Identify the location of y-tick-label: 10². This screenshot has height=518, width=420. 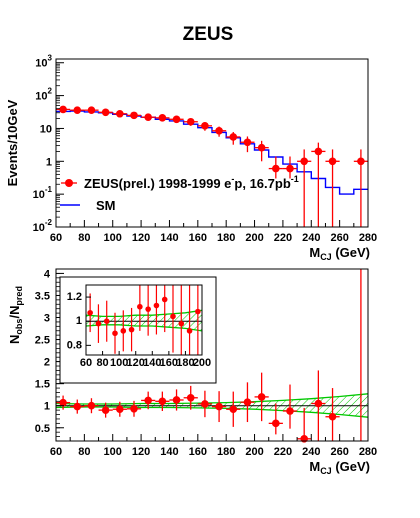
(43, 95).